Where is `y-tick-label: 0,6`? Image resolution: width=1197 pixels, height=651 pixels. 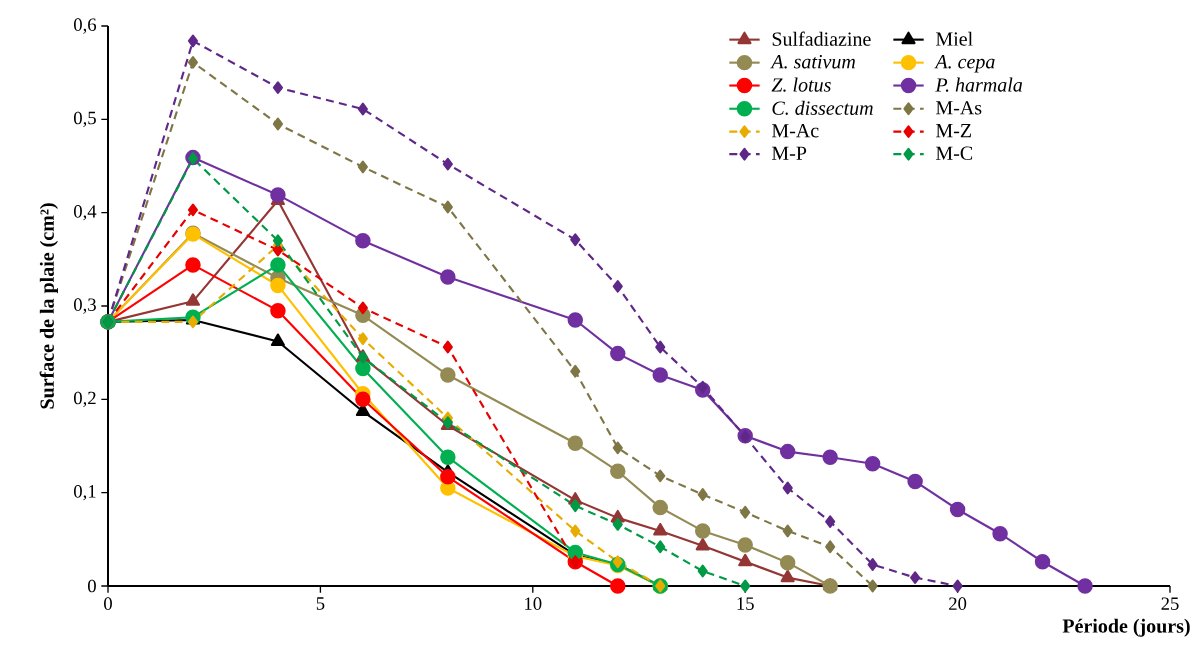
y-tick-label: 0,6 is located at coordinates (85, 26).